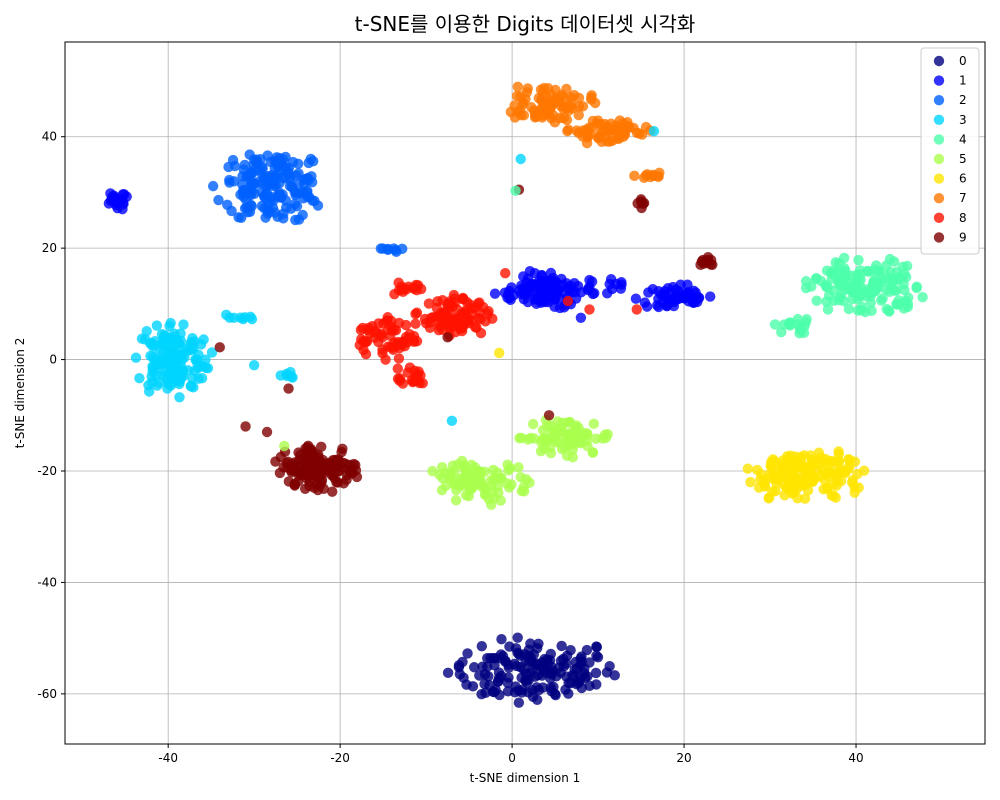  What do you see at coordinates (963, 198) in the screenshot?
I see `legend-label: 7` at bounding box center [963, 198].